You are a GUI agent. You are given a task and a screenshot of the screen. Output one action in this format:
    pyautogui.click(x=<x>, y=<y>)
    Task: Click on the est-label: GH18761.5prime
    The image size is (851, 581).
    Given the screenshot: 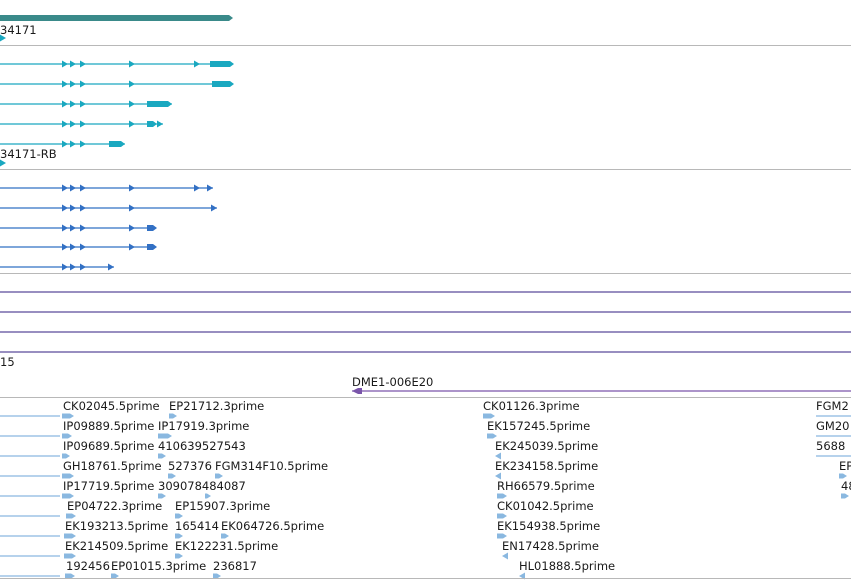 What is the action you would take?
    pyautogui.click(x=112, y=466)
    